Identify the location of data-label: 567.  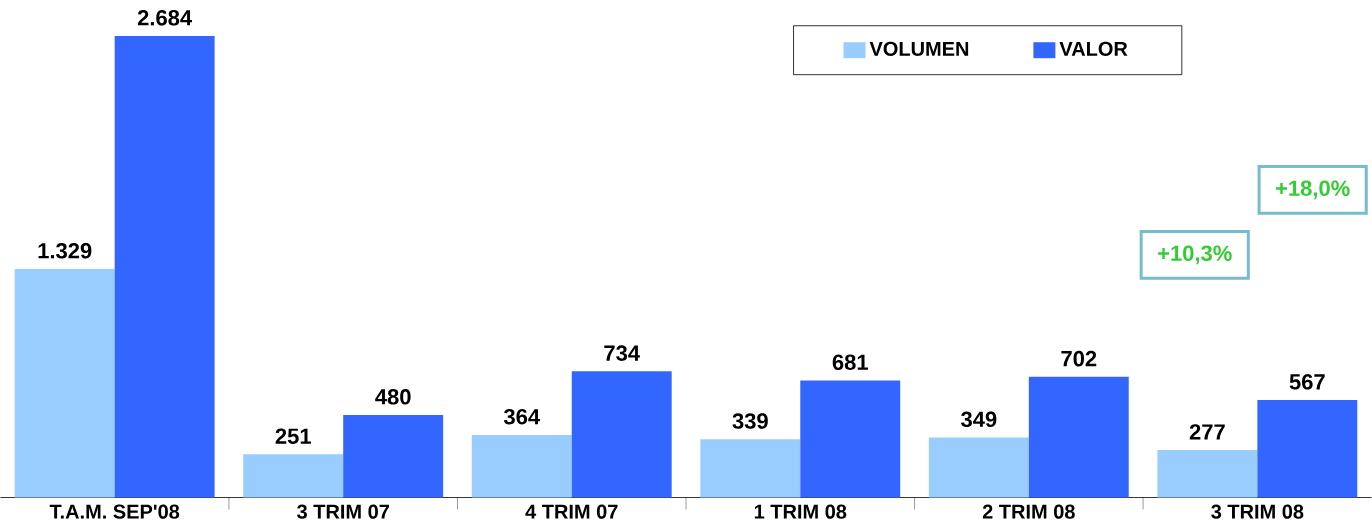
(1307, 381).